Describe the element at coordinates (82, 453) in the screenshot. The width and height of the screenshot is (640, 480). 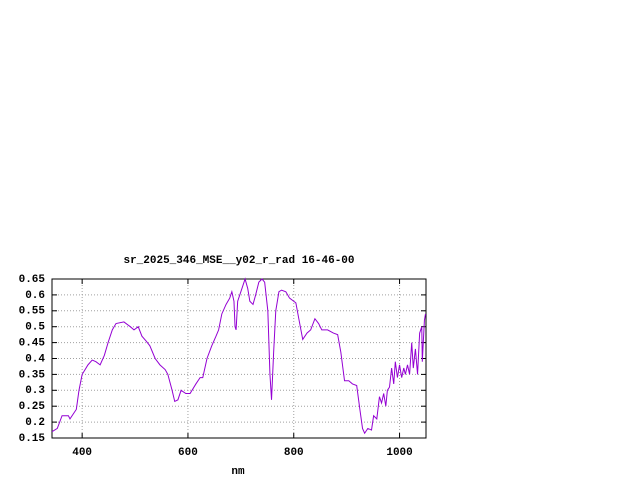
I see `x-tick-label: 400` at that location.